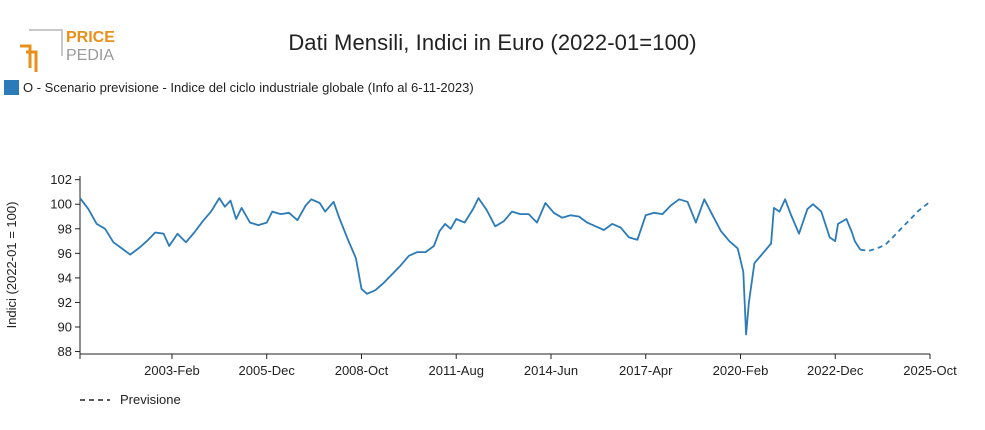 This screenshot has height=430, width=985. I want to click on pricepedia-logo-mark: PRICE PEDIA, so click(67, 50).